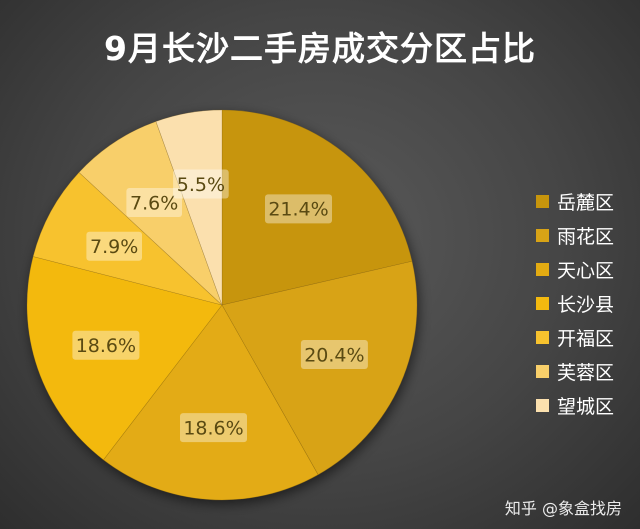 The width and height of the screenshot is (640, 529). I want to click on data-label-7: 5.5%, so click(201, 184).